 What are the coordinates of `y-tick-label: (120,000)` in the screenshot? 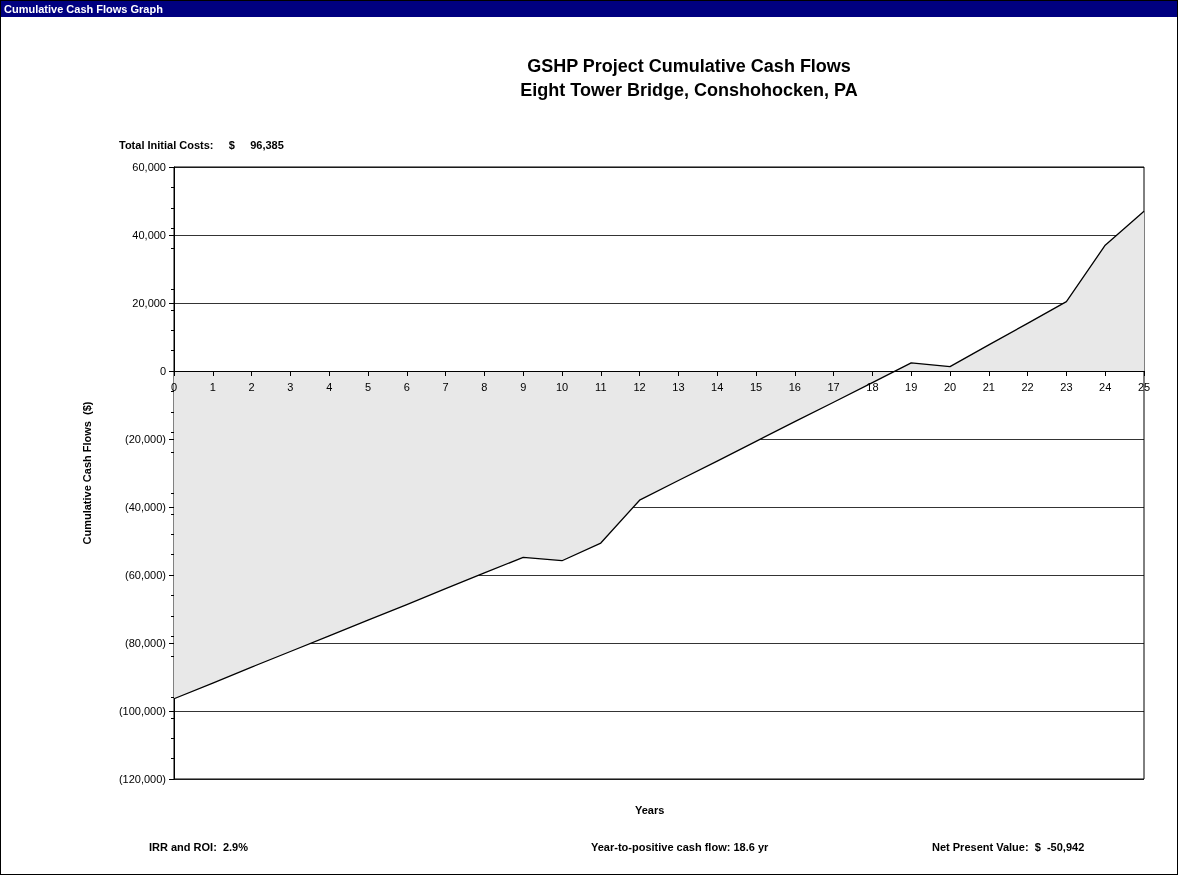 It's located at (142, 779).